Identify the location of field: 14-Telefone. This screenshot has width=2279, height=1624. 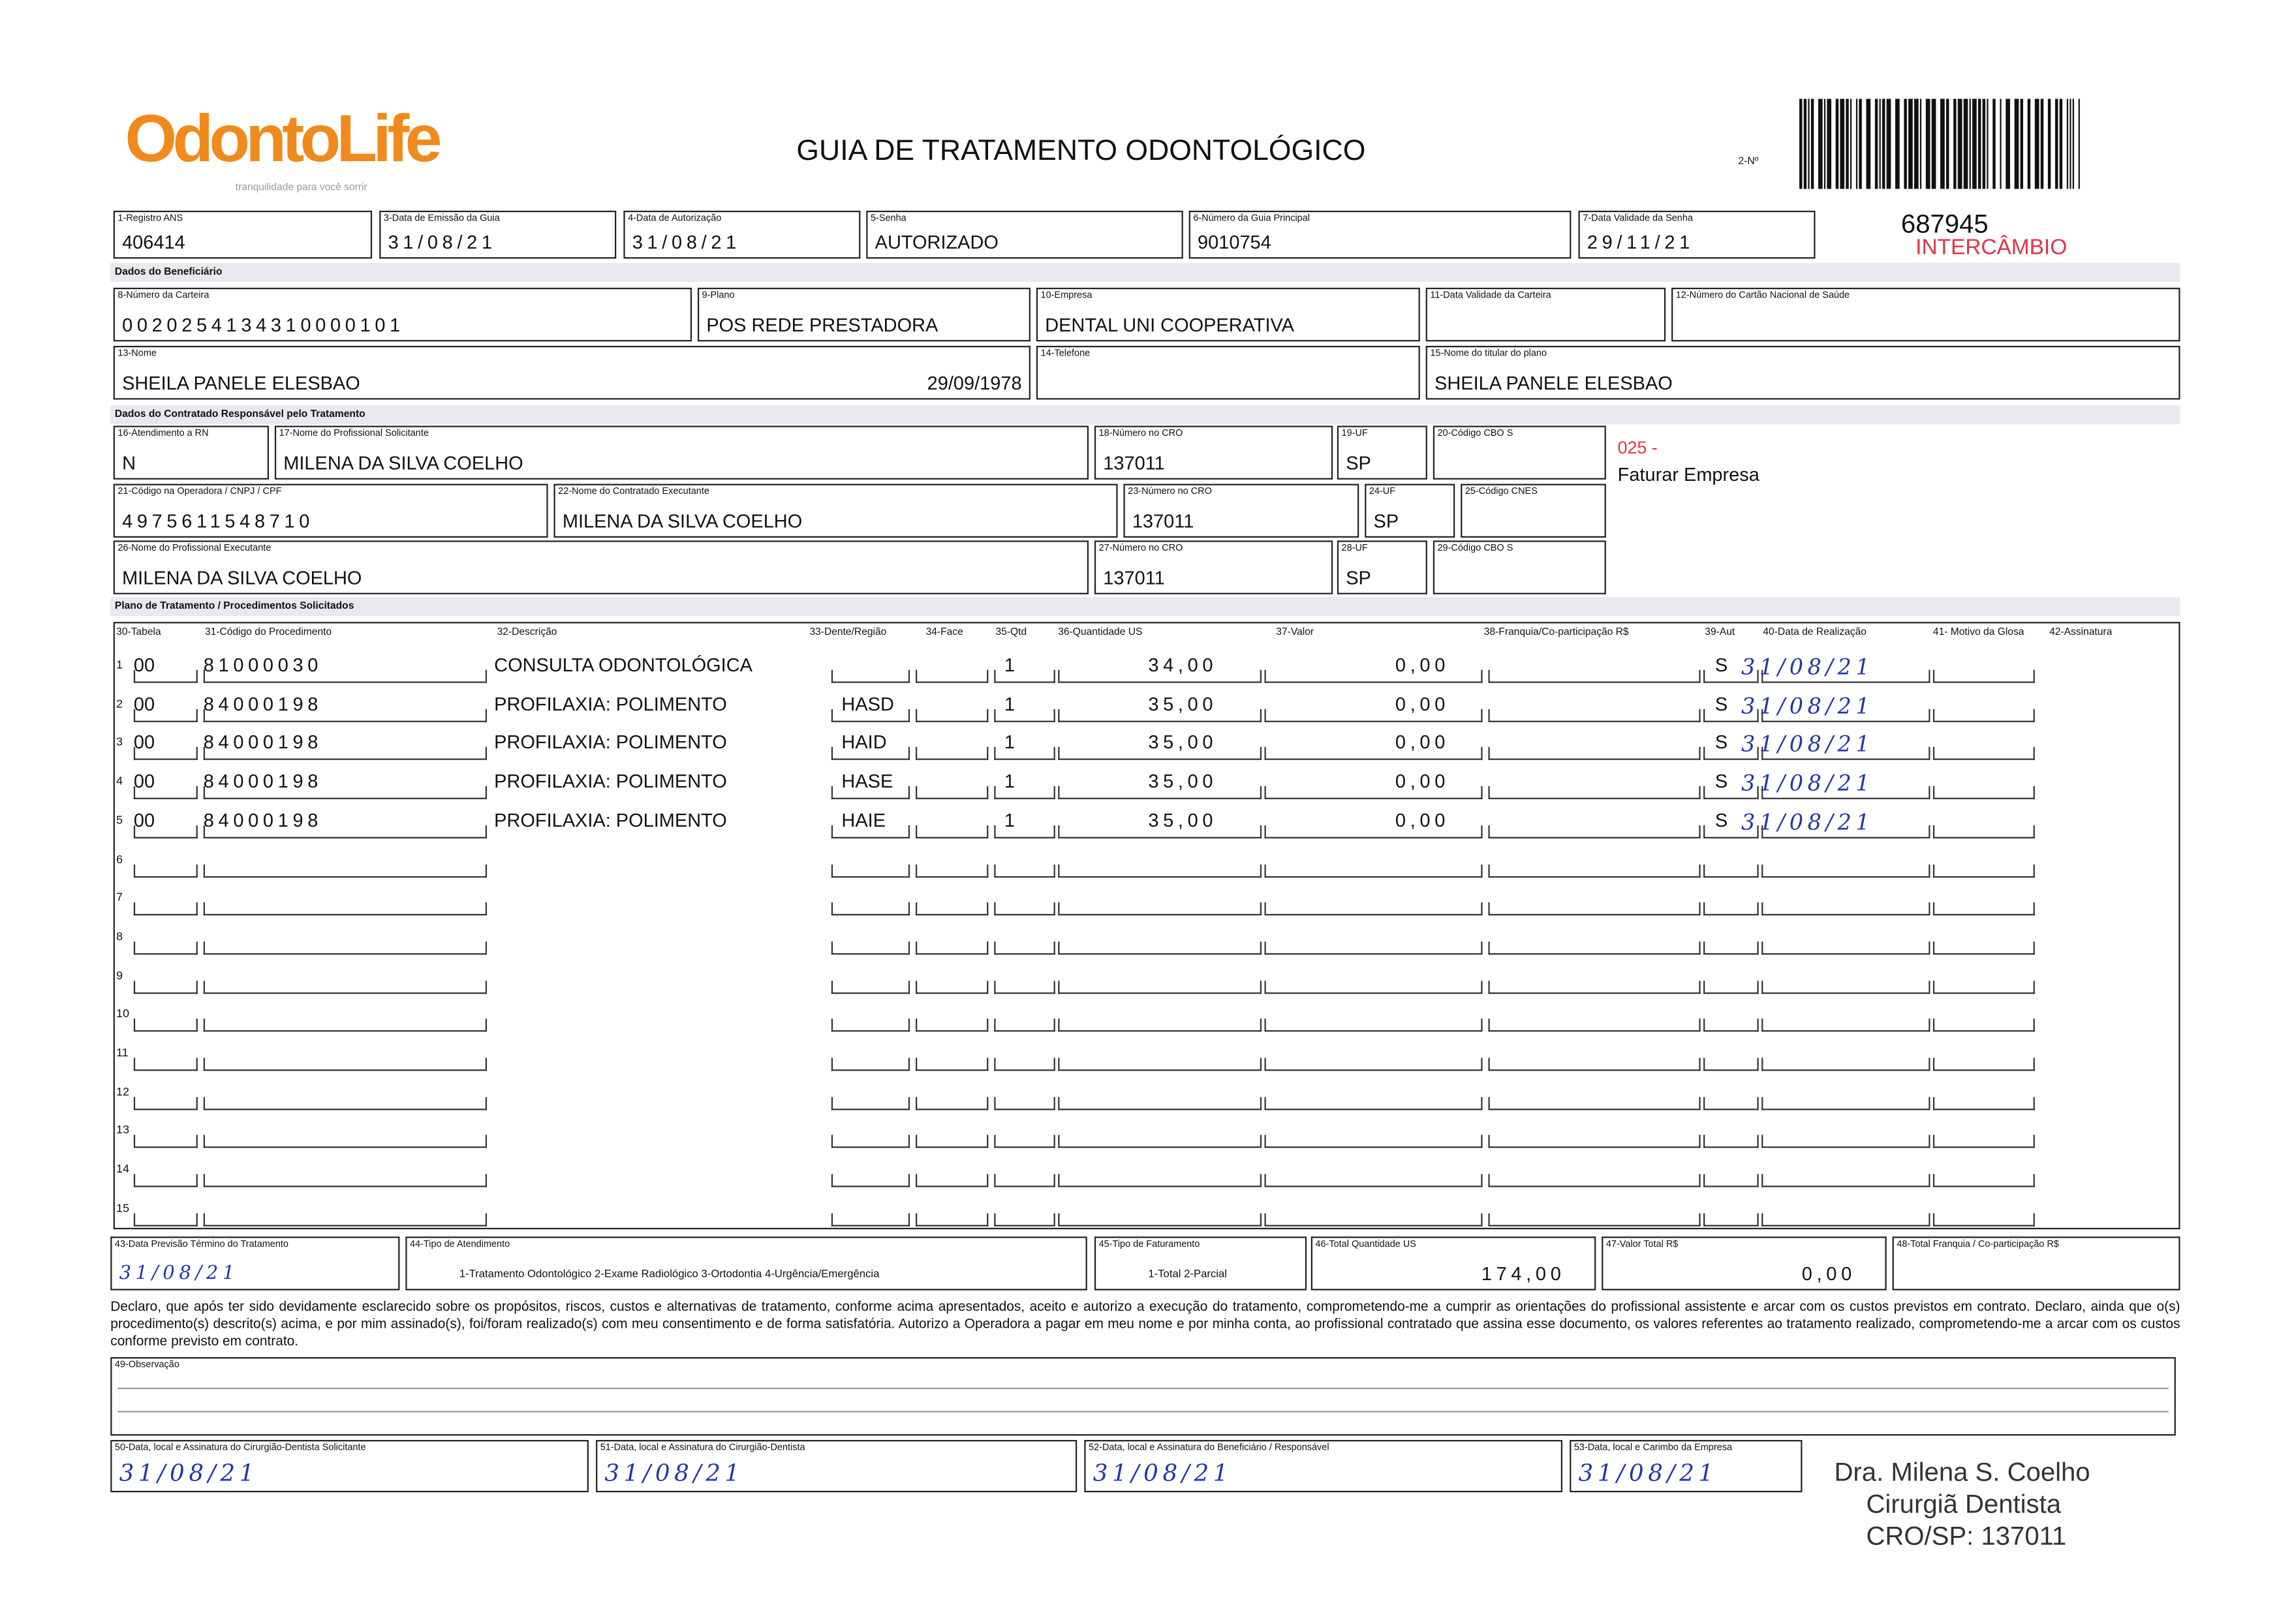
(1228, 373).